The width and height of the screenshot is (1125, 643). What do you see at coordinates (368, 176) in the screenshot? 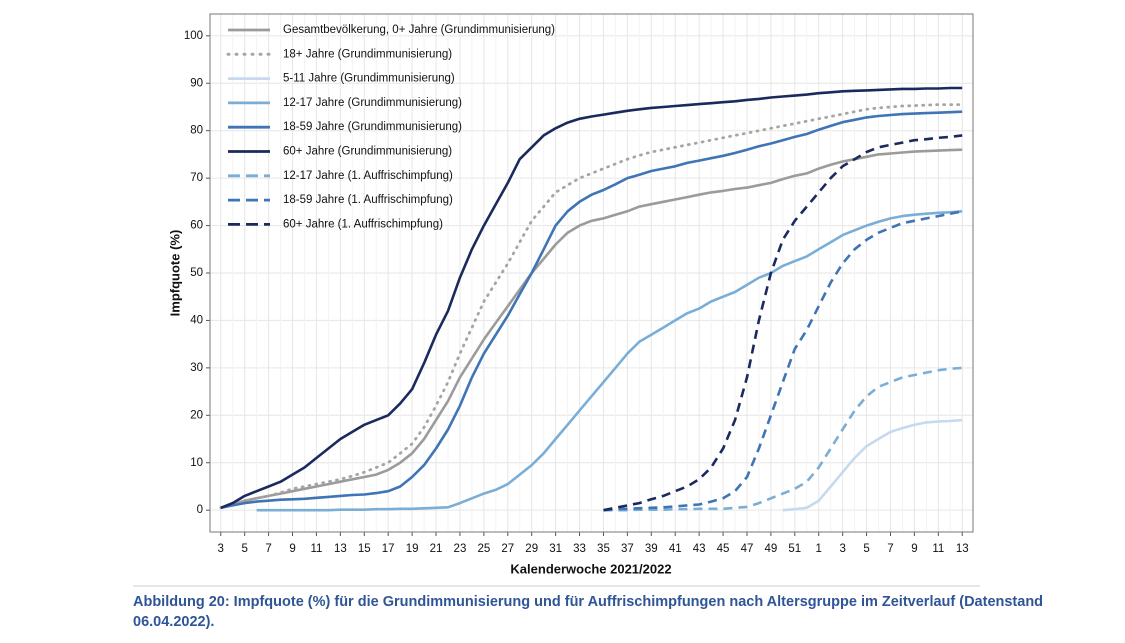
I see `legend-label: 12-17 Jahre (1. Auffrischimpfung)` at bounding box center [368, 176].